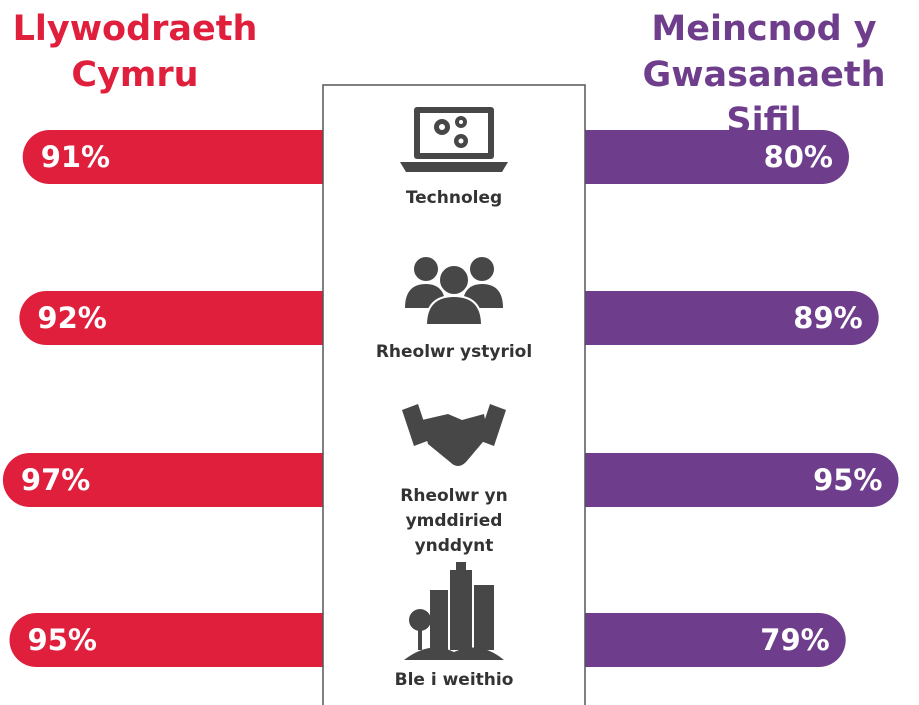  I want to click on left-series-title: Llywodraeth Cymru, so click(135, 52).